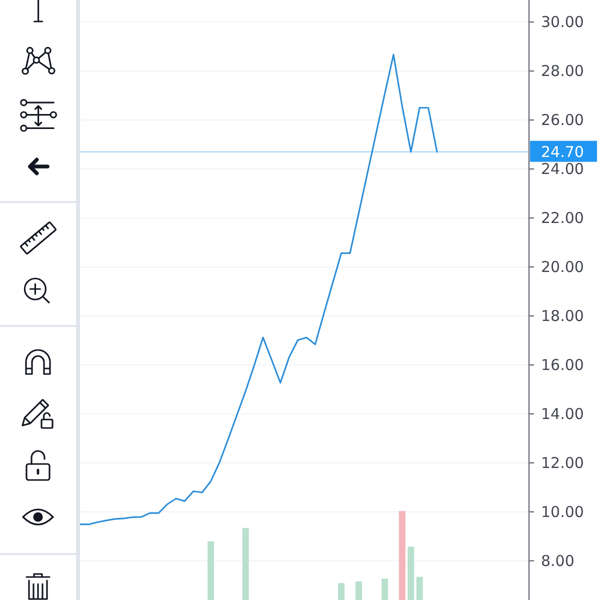 This screenshot has height=600, width=600. What do you see at coordinates (562, 413) in the screenshot?
I see `y-tick-label: 14.00` at bounding box center [562, 413].